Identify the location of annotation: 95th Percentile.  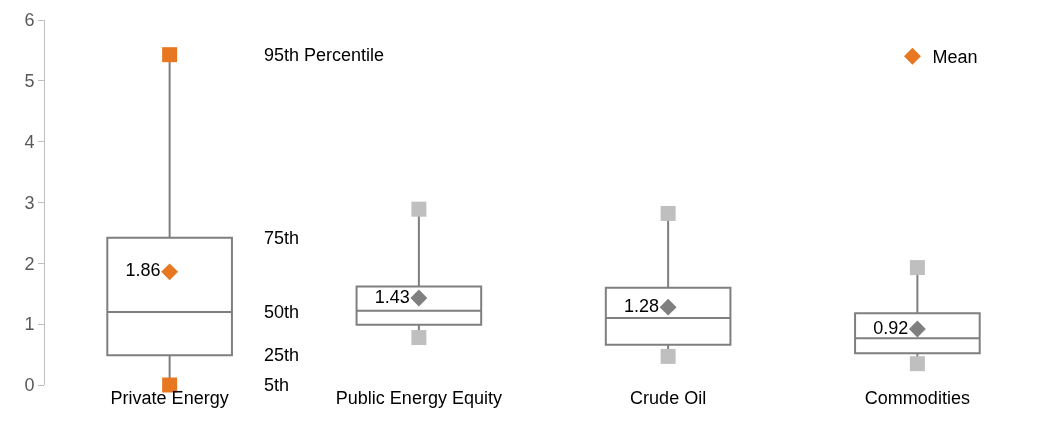
(324, 55).